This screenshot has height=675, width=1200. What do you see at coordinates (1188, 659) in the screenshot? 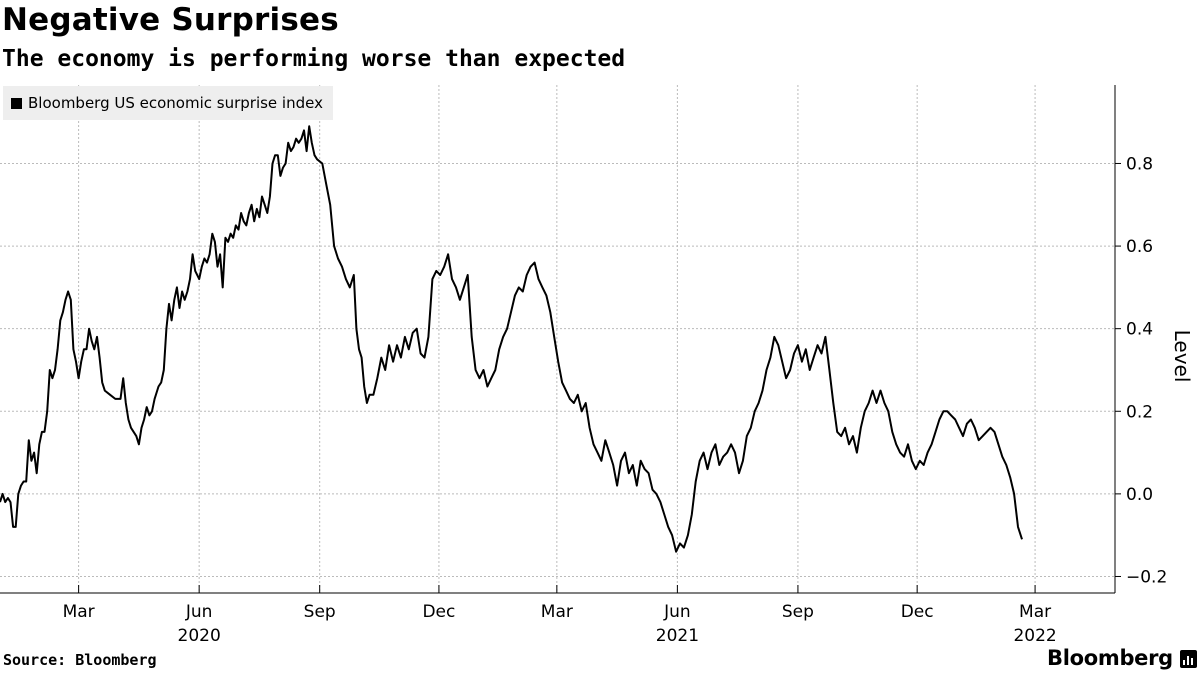
I see `bloomberg-chart-icon` at bounding box center [1188, 659].